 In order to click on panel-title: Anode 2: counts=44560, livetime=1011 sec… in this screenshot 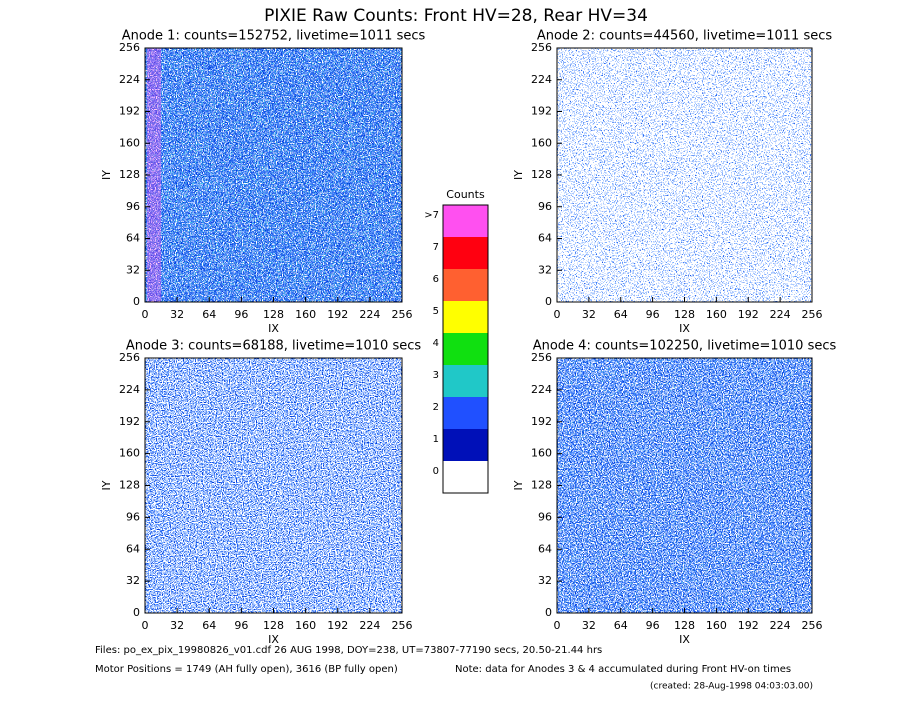, I will do `click(685, 36)`.